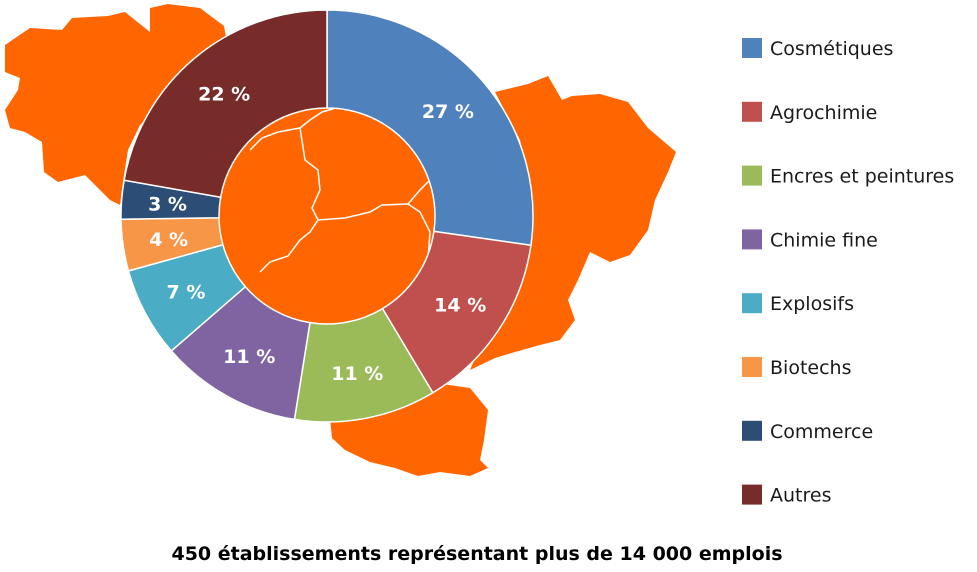 Image resolution: width=977 pixels, height=572 pixels. Describe the element at coordinates (168, 240) in the screenshot. I see `slice-label: 4 %` at that location.